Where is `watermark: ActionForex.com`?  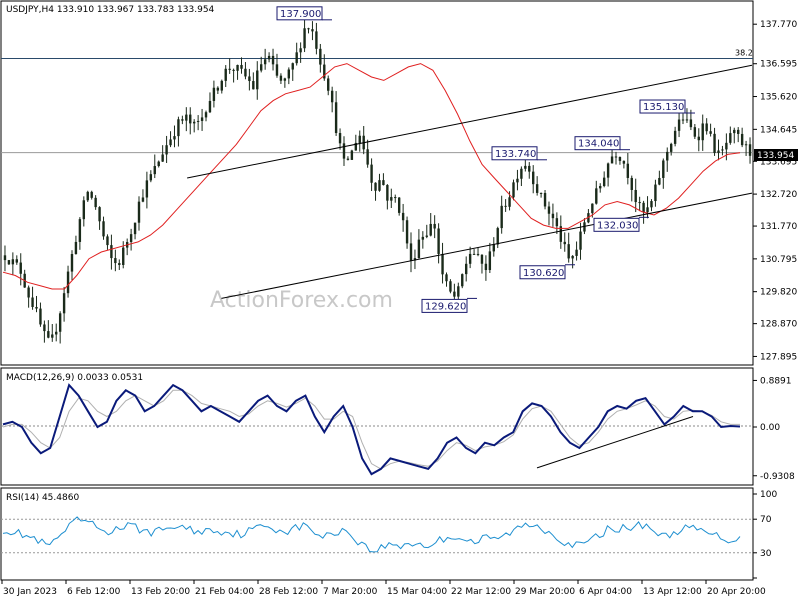 watermark: ActionForex.com is located at coordinates (301, 300).